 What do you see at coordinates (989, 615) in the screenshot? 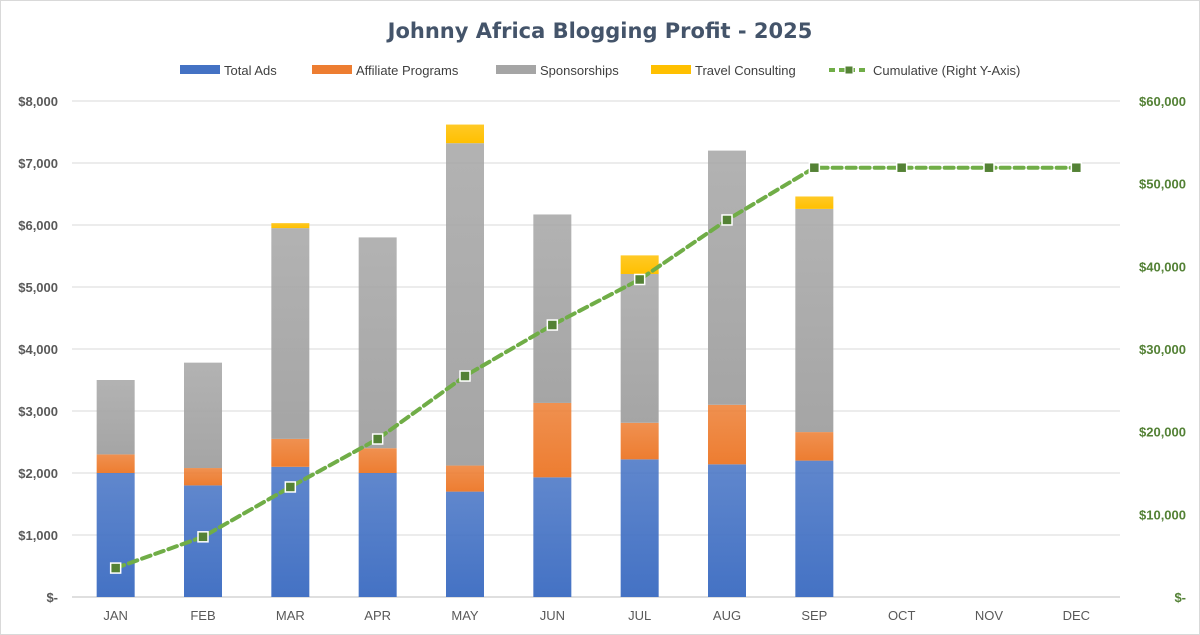
I see `x-tick-label: NOV` at bounding box center [989, 615].